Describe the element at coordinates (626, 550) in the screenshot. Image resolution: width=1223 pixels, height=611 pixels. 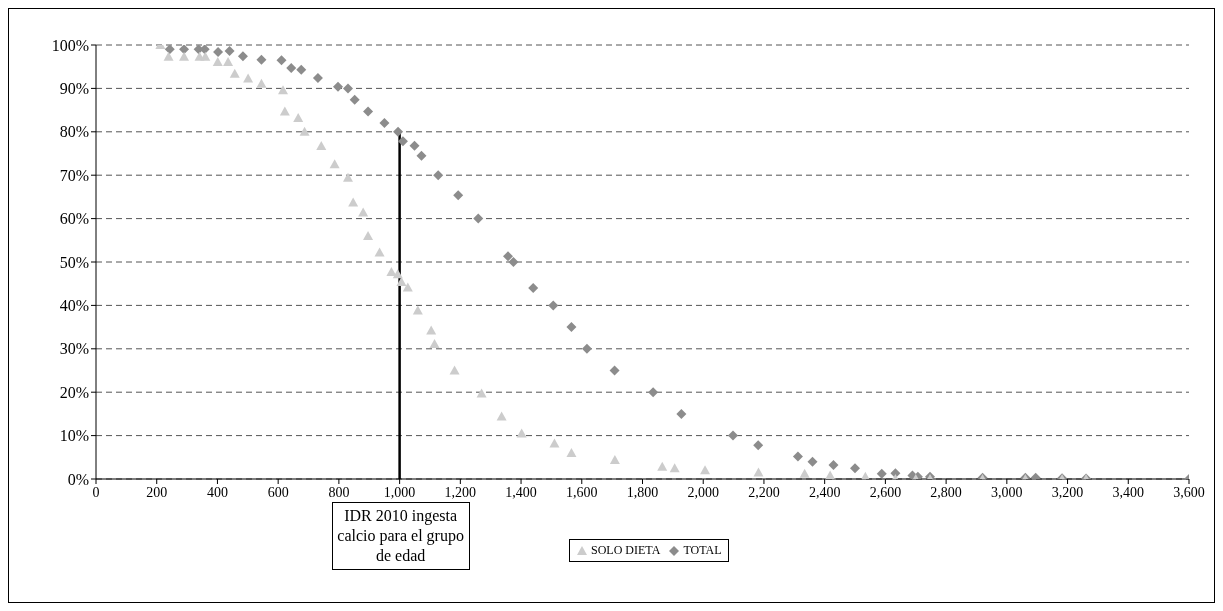
I see `legend-label: SOLO DIETA` at that location.